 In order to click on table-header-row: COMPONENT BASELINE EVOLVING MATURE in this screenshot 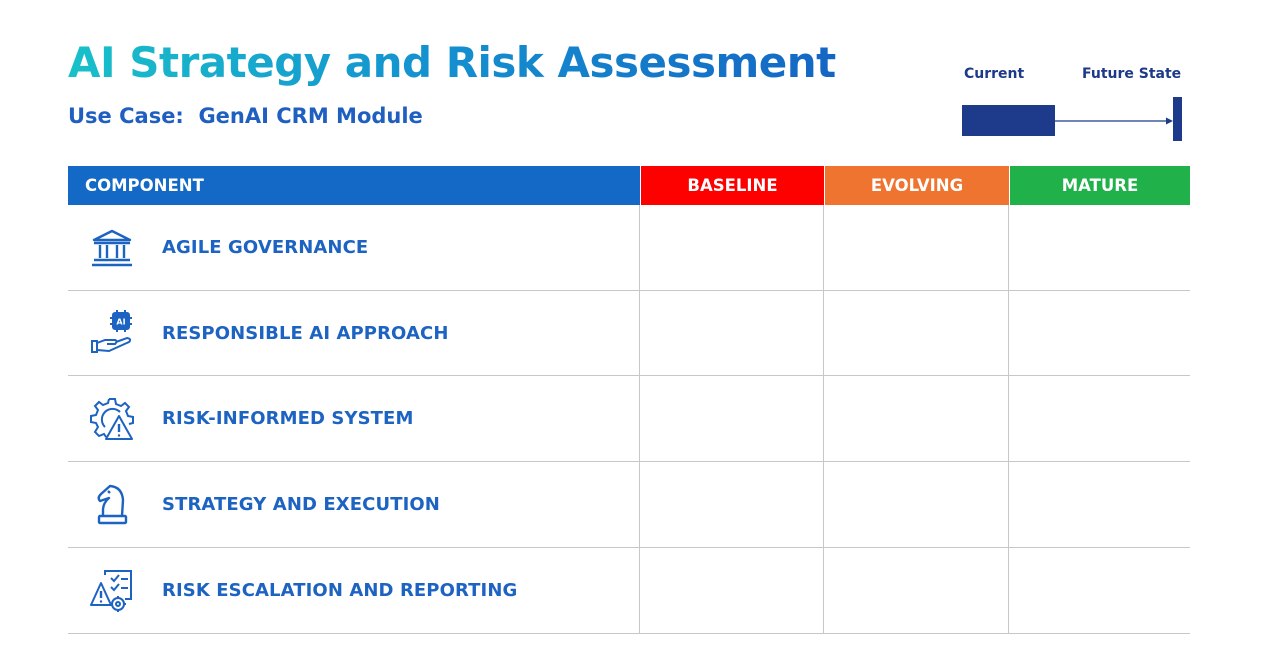, I will do `click(629, 185)`.